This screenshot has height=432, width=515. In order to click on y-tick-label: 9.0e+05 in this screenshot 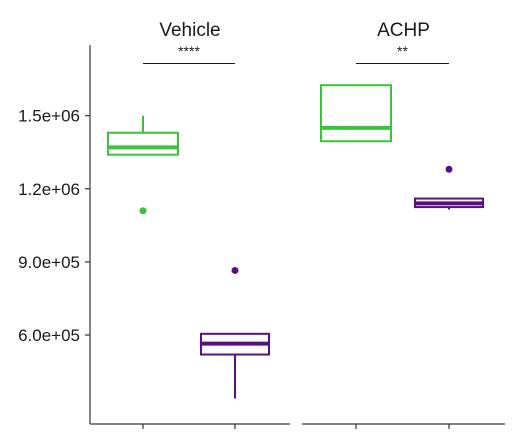, I will do `click(49, 262)`.